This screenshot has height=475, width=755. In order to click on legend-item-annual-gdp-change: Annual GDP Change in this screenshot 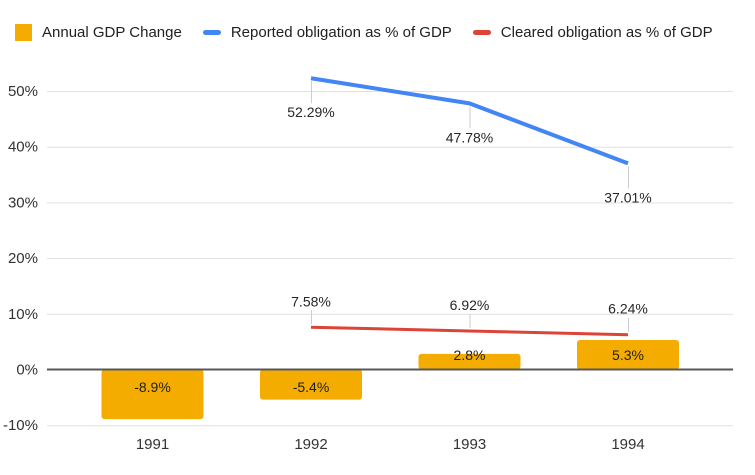, I will do `click(98, 32)`.